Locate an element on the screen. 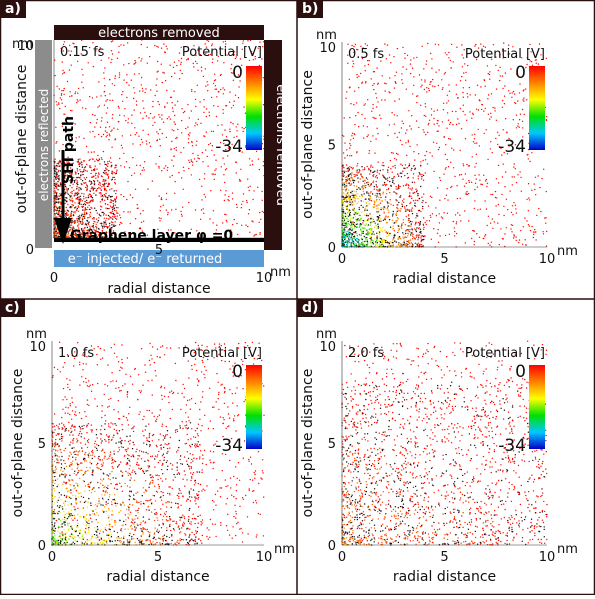 The width and height of the screenshot is (595, 599). colorbar-max-label: 0 is located at coordinates (237, 73).